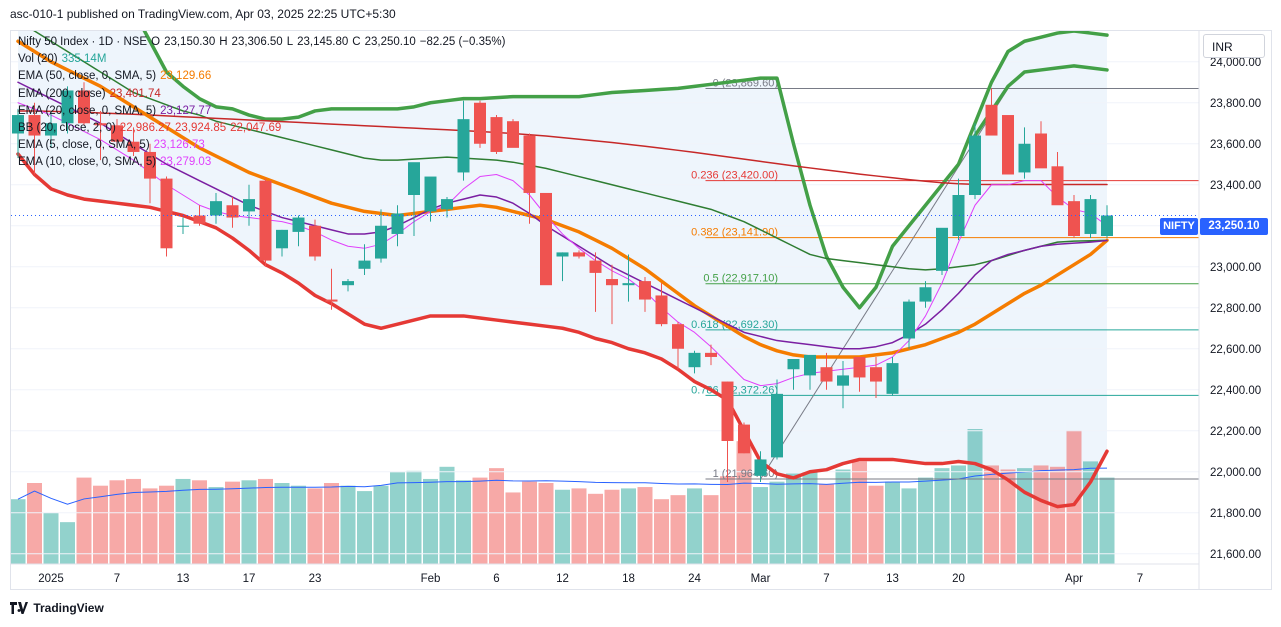  Describe the element at coordinates (1235, 309) in the screenshot. I see `price-tick-label: 22,800.00` at that location.